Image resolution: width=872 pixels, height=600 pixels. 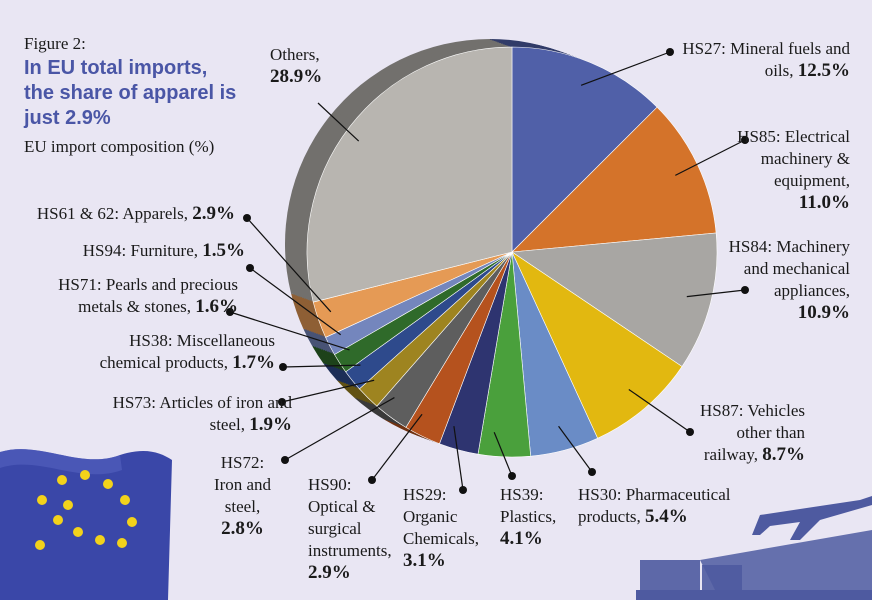 I want to click on value-label: 4.1%, so click(x=521, y=538).